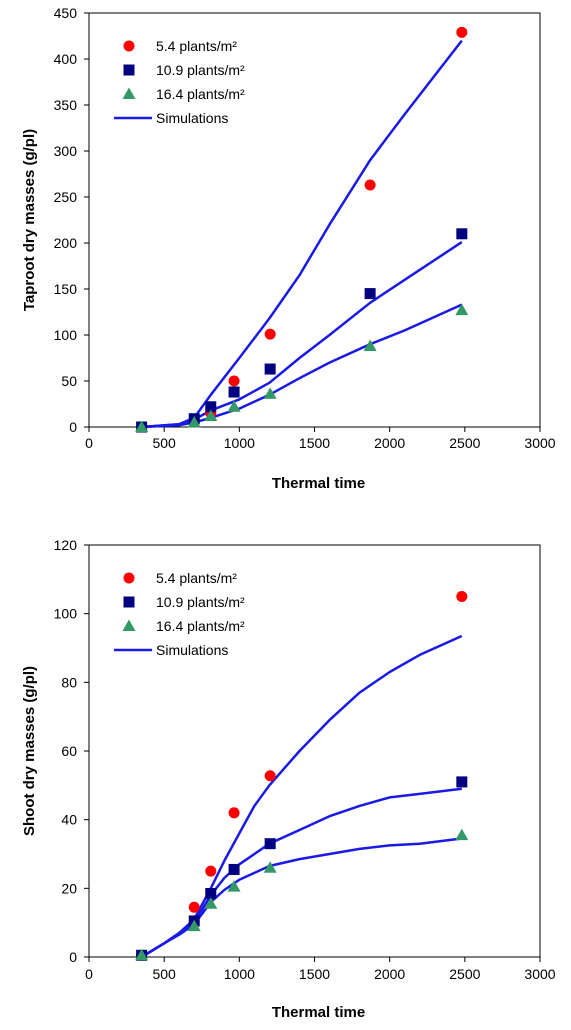 Image resolution: width=571 pixels, height=1030 pixels. Describe the element at coordinates (69, 751) in the screenshot. I see `y-tick-label: 60` at that location.